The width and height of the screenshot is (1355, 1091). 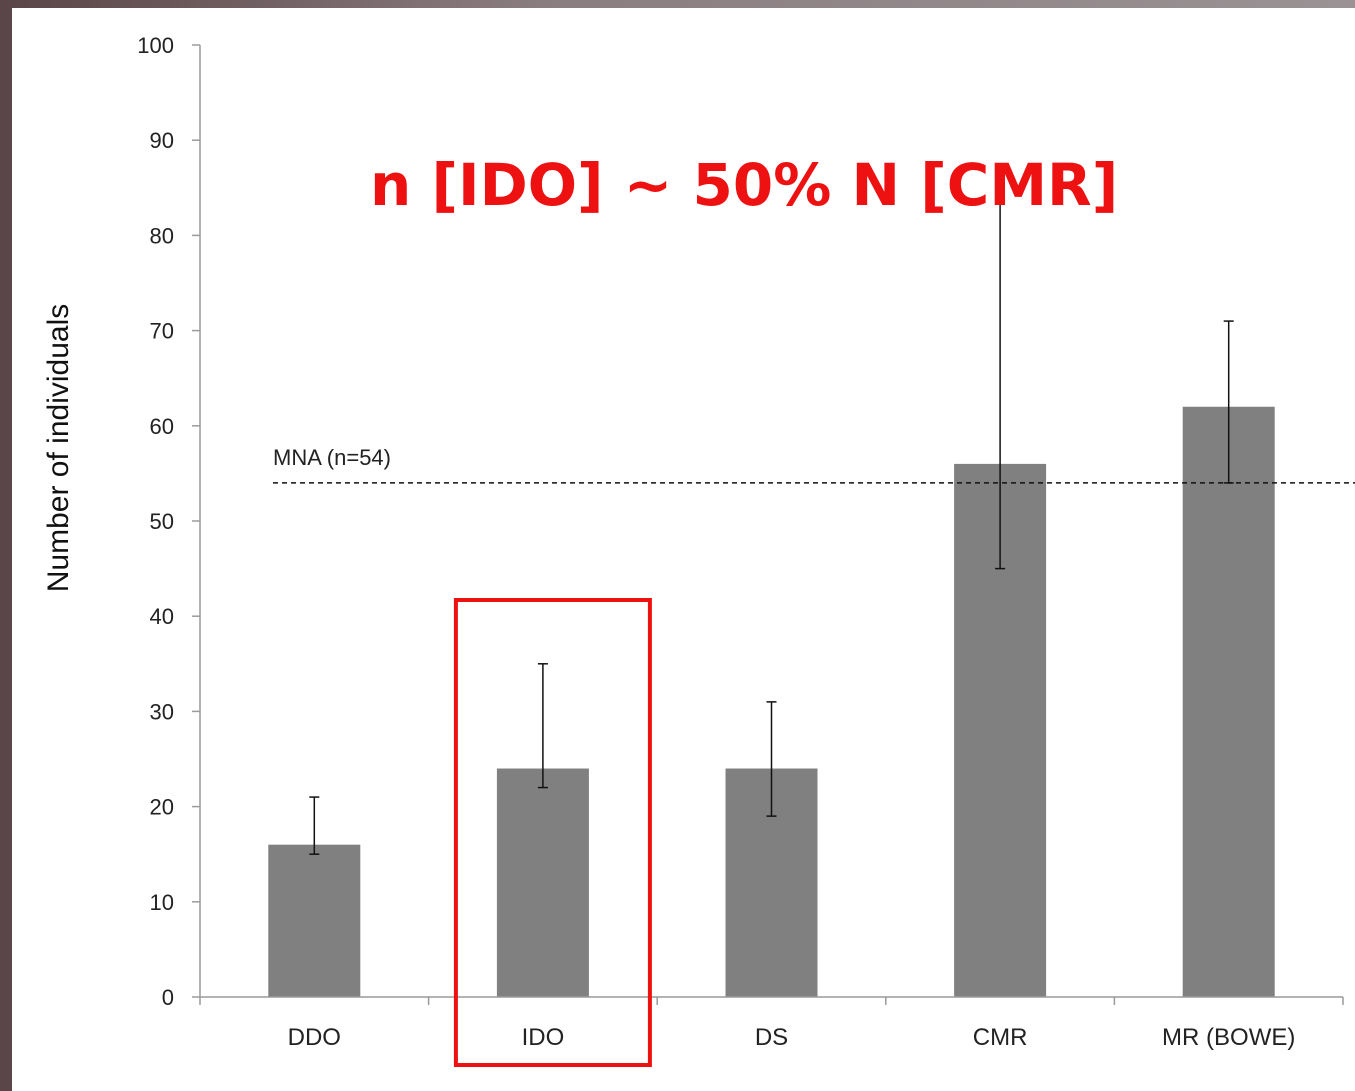 I want to click on x-tick-label: MR (BOWE), so click(x=1228, y=1037).